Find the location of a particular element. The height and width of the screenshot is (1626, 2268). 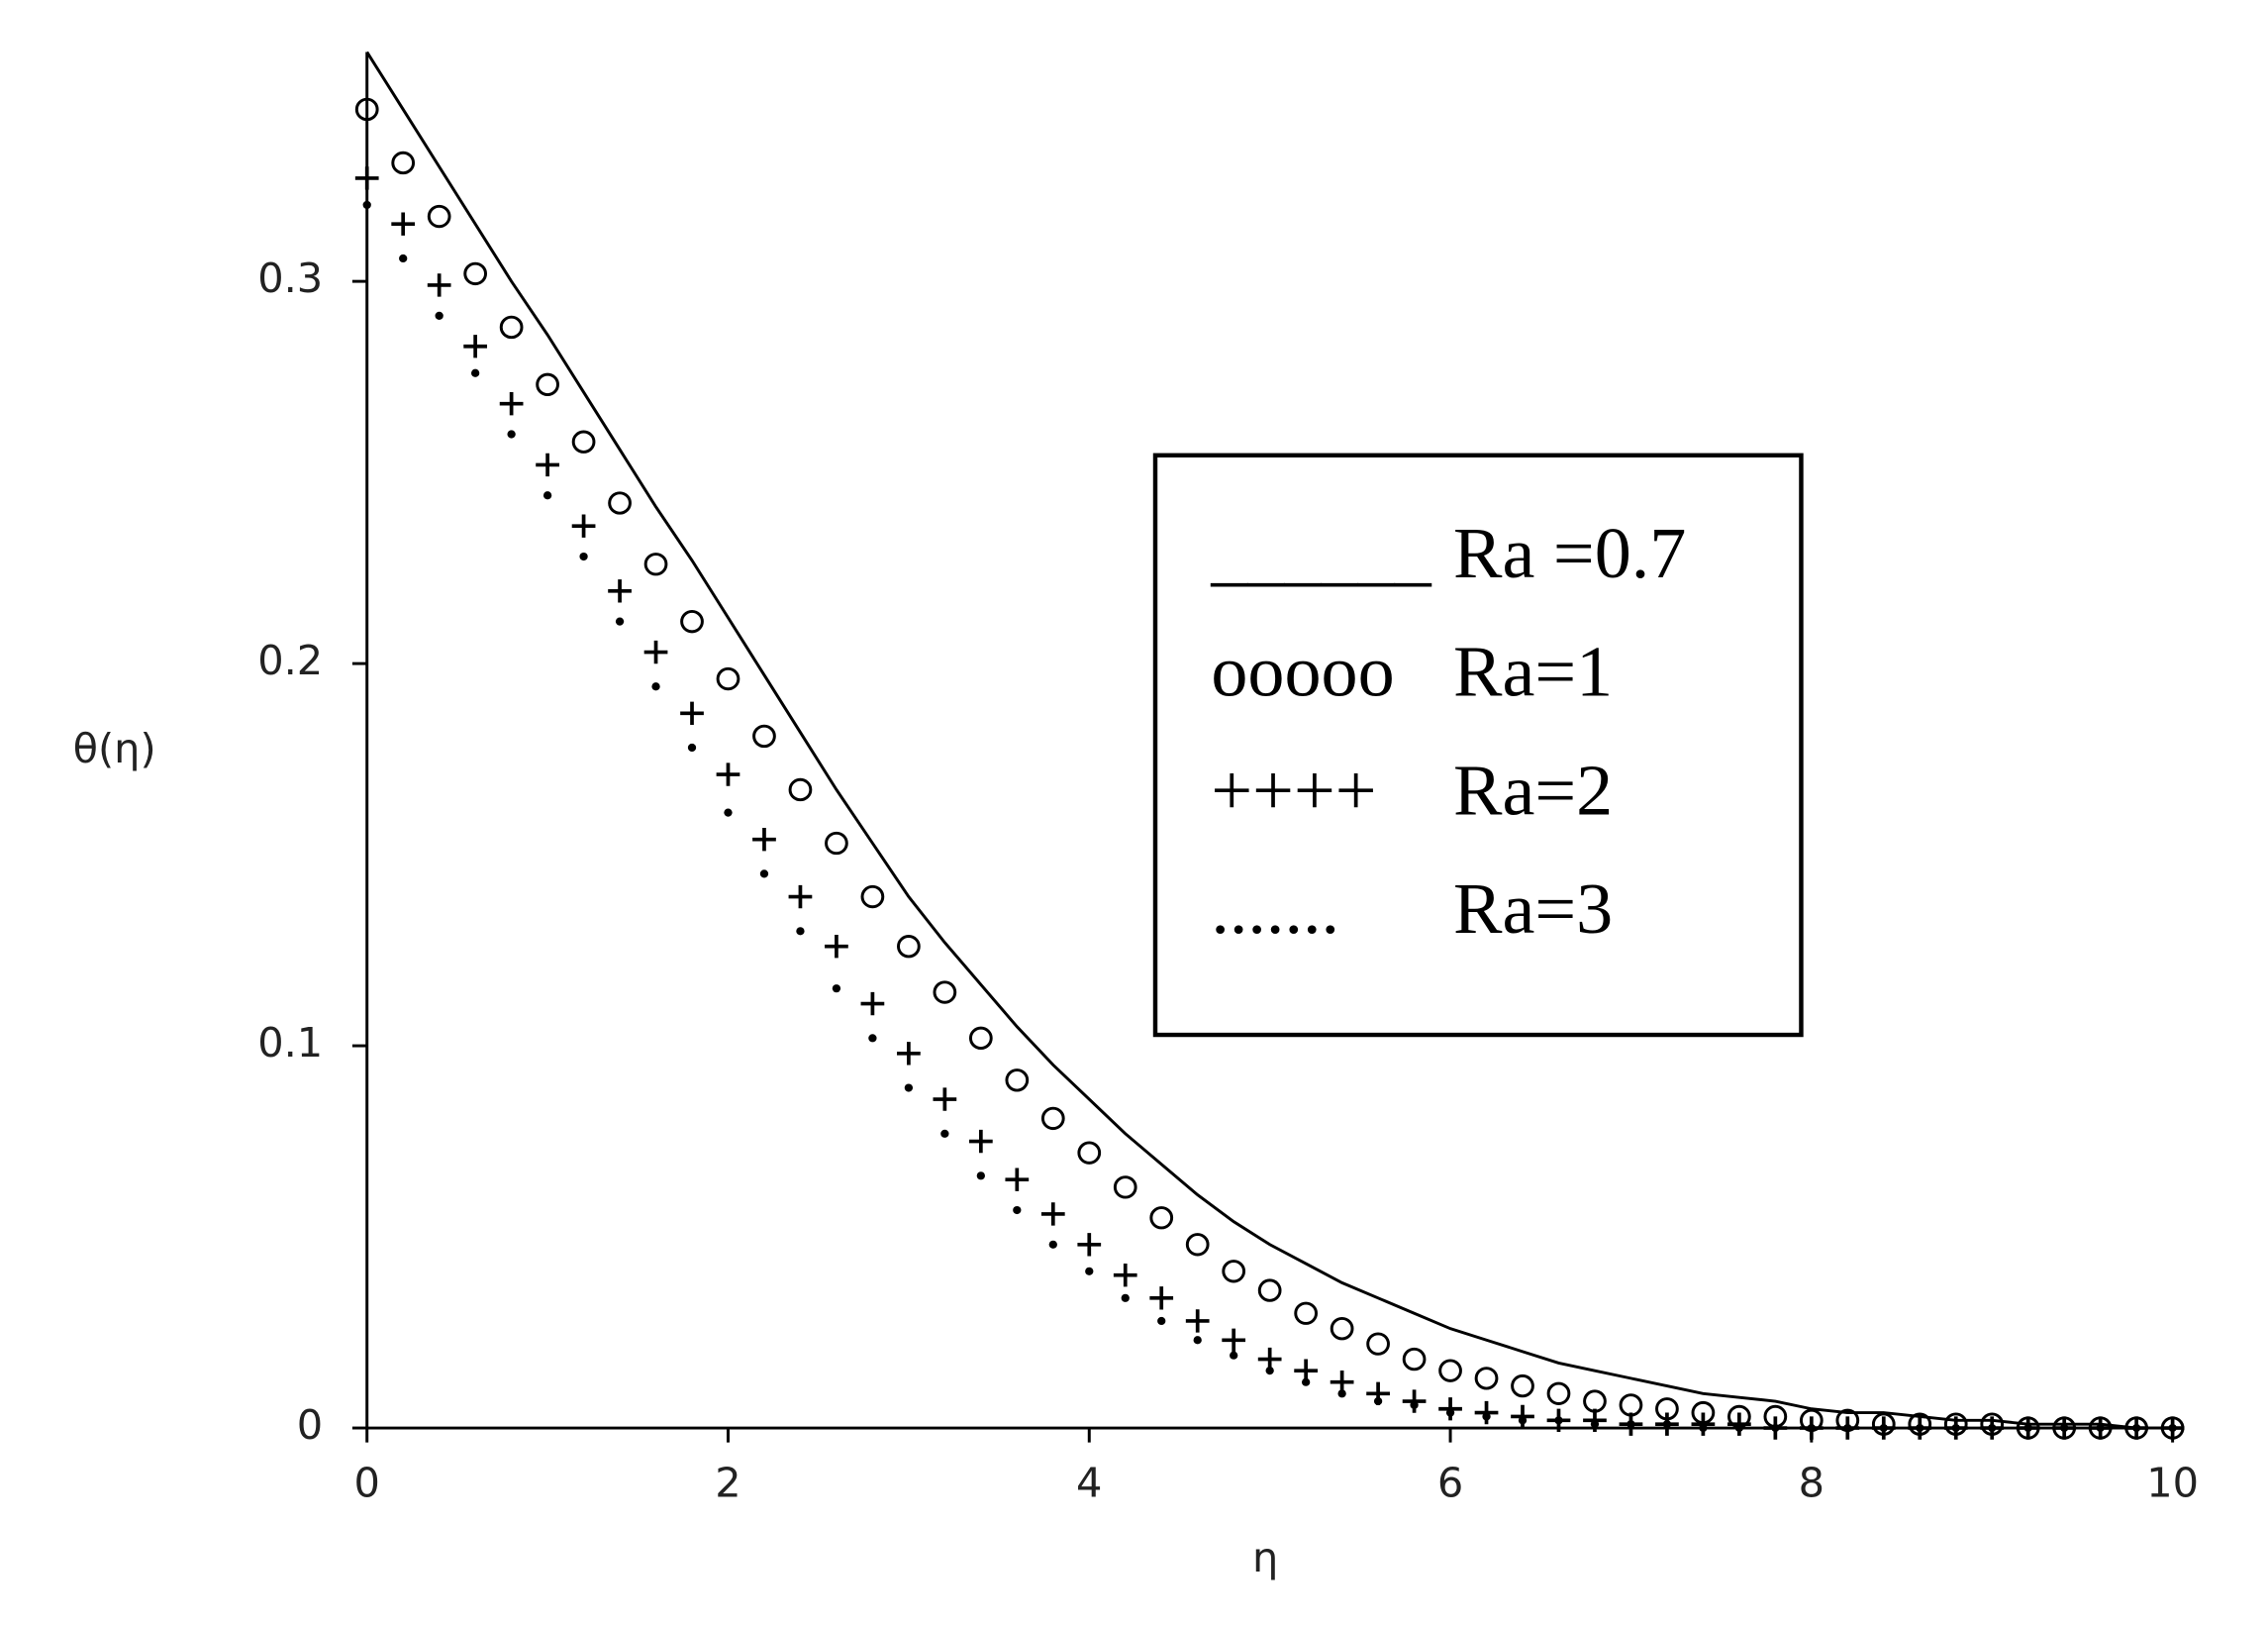

legend-symbol: ++++ is located at coordinates (1293, 790).